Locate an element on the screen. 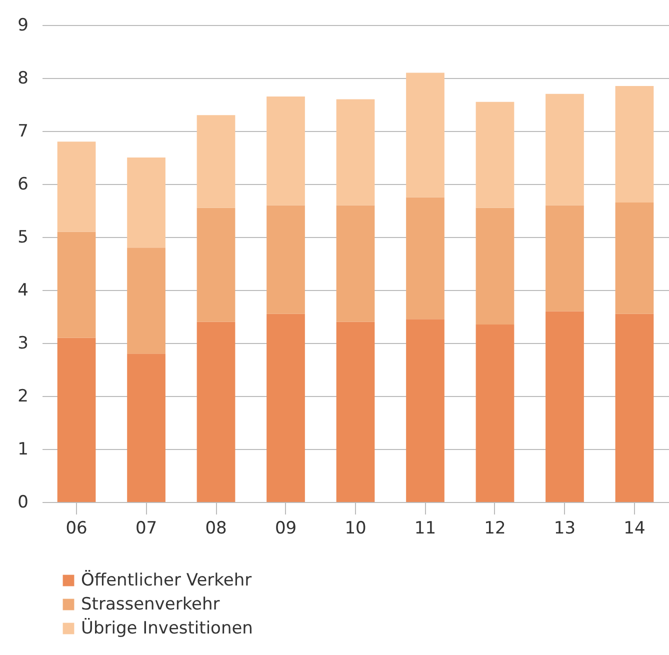  legend-label: Öffentlicher Verkehr is located at coordinates (166, 580).